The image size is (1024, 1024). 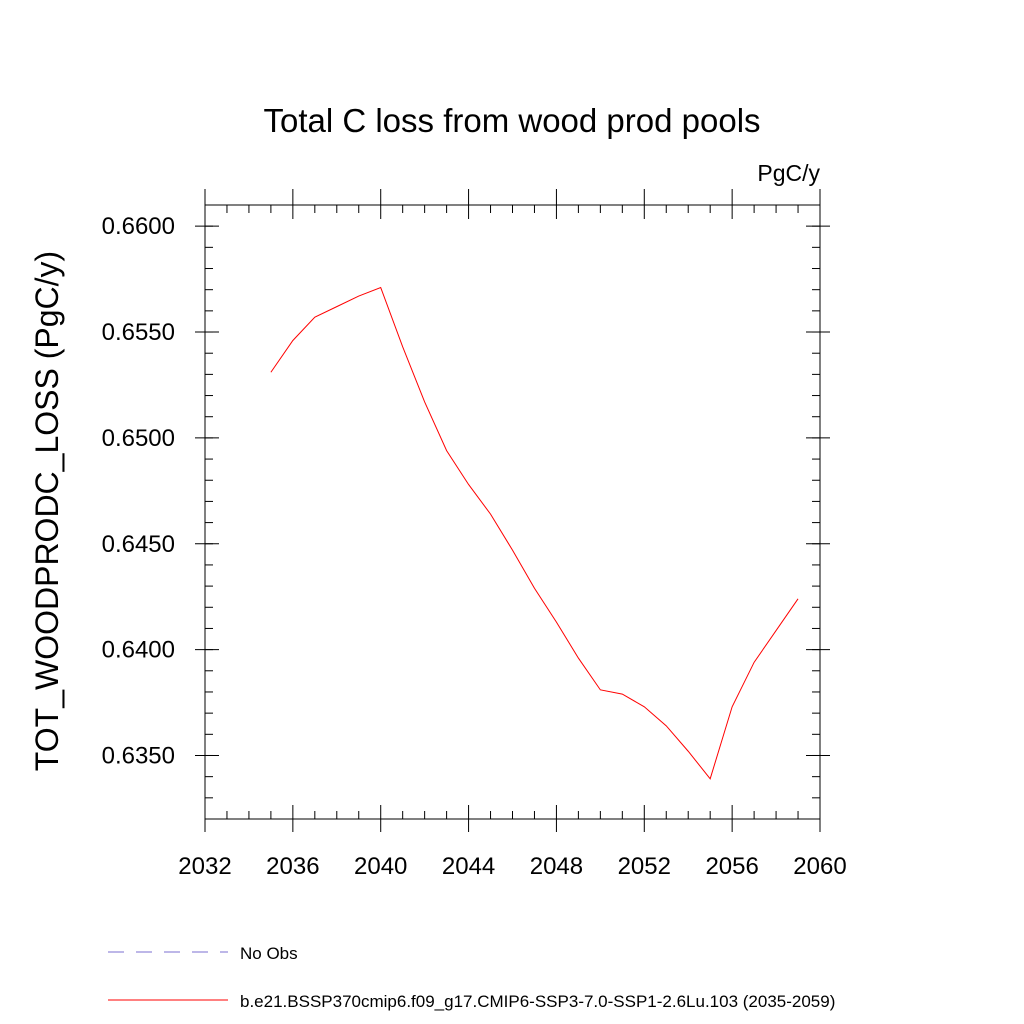 I want to click on x-tick-label: 2044, so click(x=468, y=866).